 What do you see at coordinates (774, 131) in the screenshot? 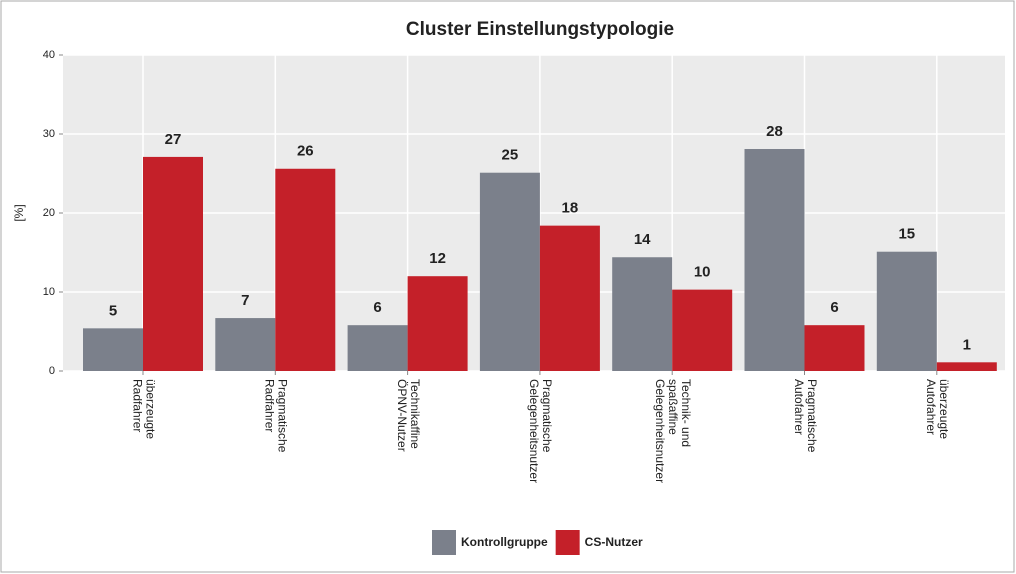
I see `value-label: 28` at bounding box center [774, 131].